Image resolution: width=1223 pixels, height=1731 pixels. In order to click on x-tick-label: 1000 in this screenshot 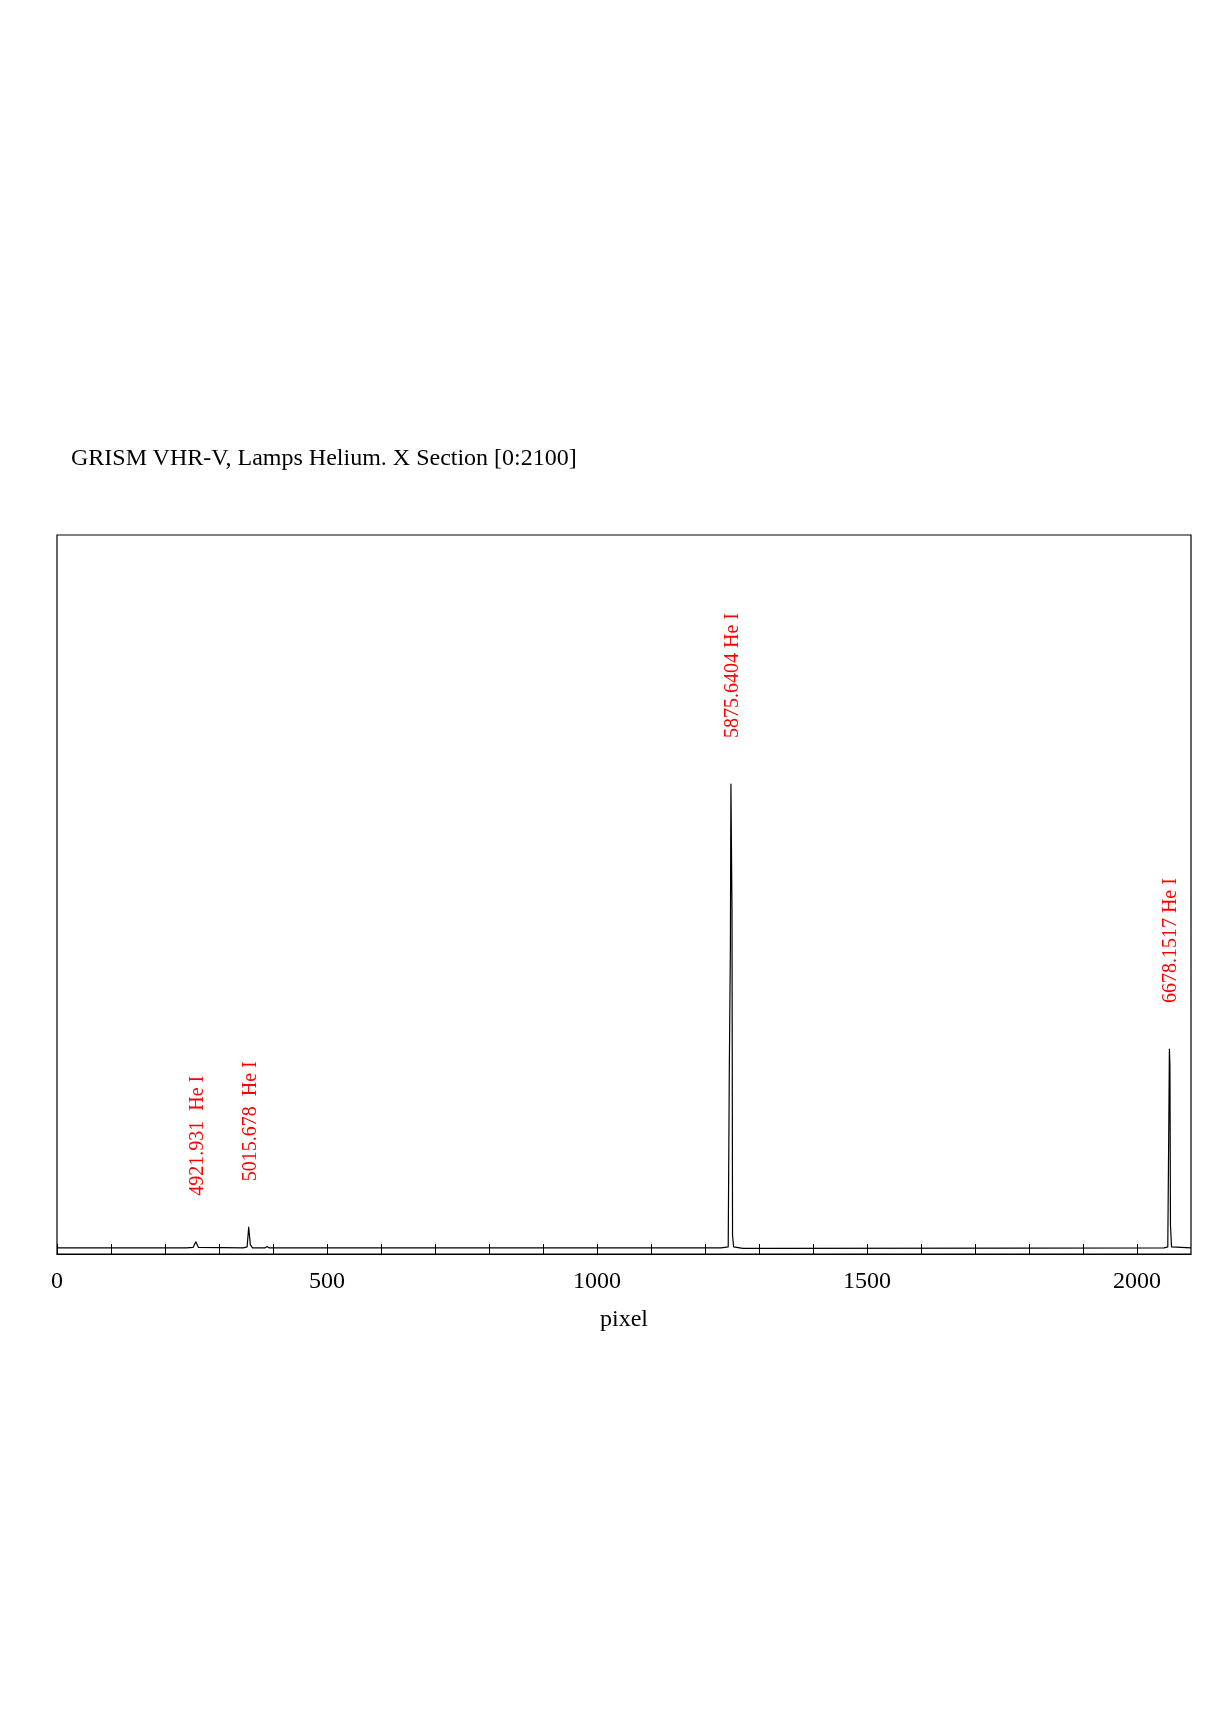, I will do `click(597, 1280)`.